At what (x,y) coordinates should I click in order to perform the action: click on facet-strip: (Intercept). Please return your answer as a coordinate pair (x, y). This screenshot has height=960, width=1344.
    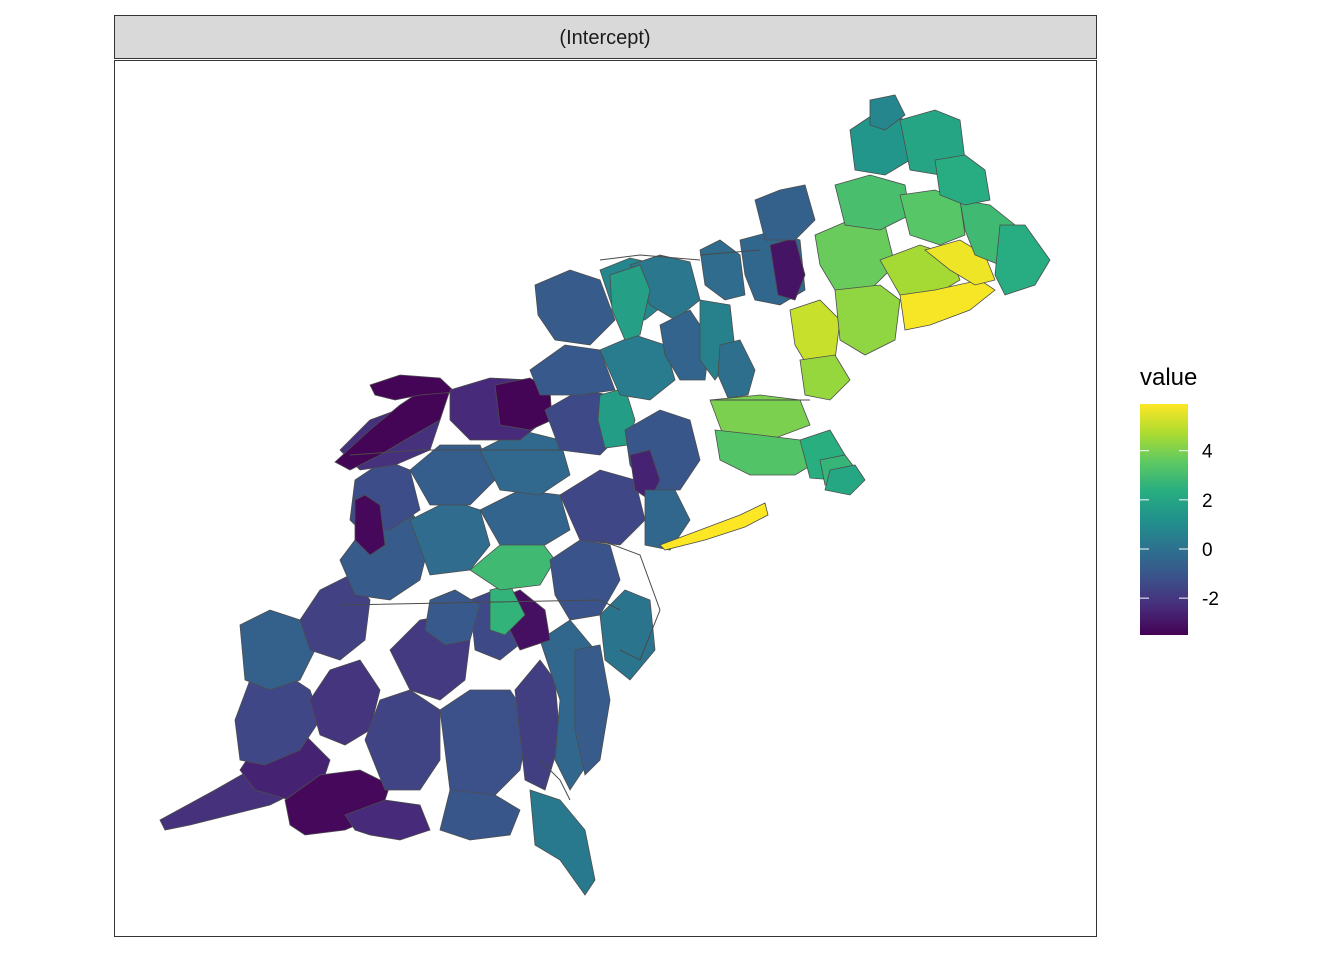
    Looking at the image, I should click on (605, 37).